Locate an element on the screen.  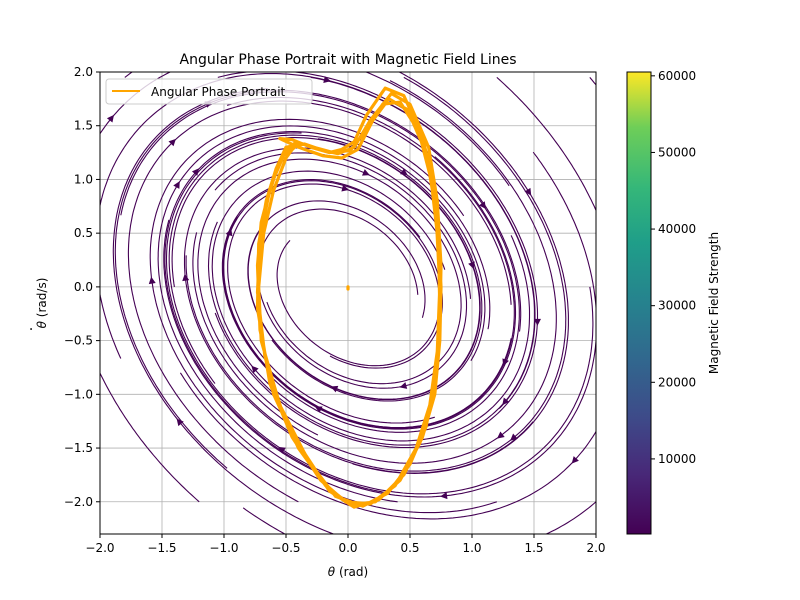
legend: Angular Phase Portrait is located at coordinates (209, 91).